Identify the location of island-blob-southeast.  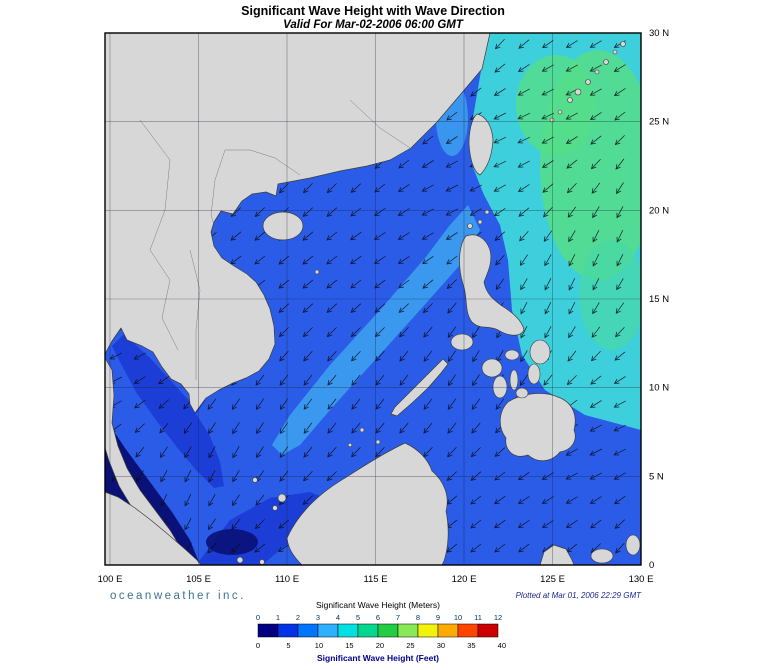
(602, 556).